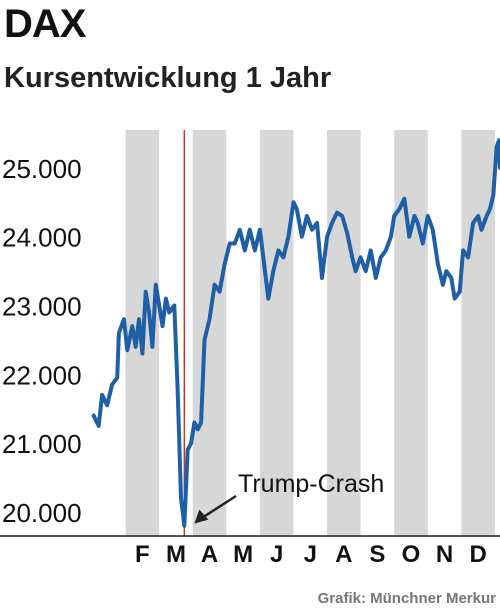  I want to click on x-tick-label: O, so click(411, 554).